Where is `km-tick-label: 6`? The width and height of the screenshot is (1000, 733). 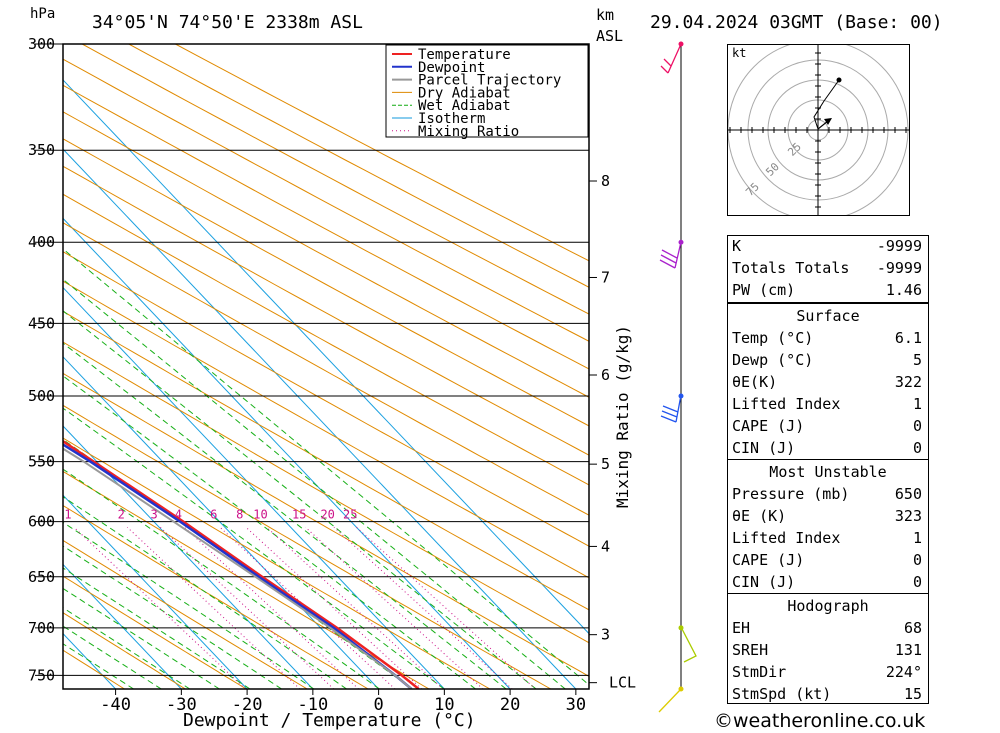 km-tick-label: 6 is located at coordinates (605, 375).